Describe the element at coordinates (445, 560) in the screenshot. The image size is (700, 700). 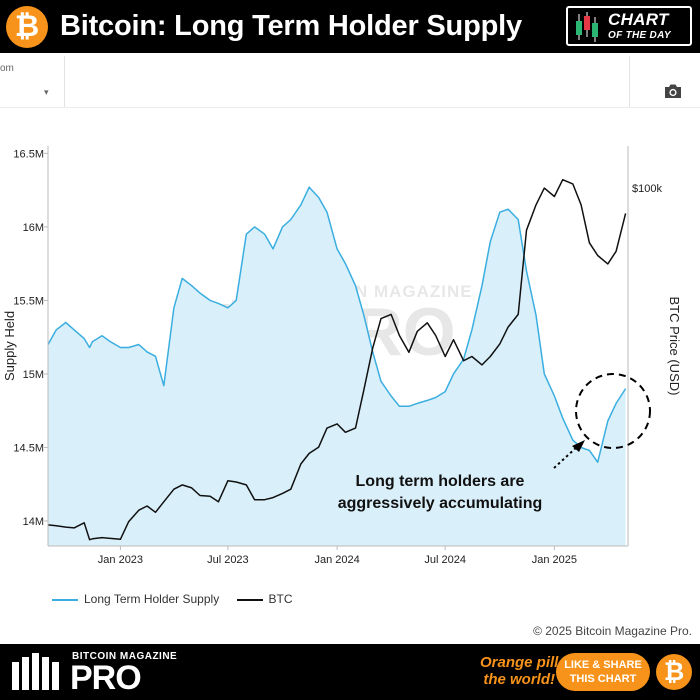
I see `x-tick-label: Jul 2024` at that location.